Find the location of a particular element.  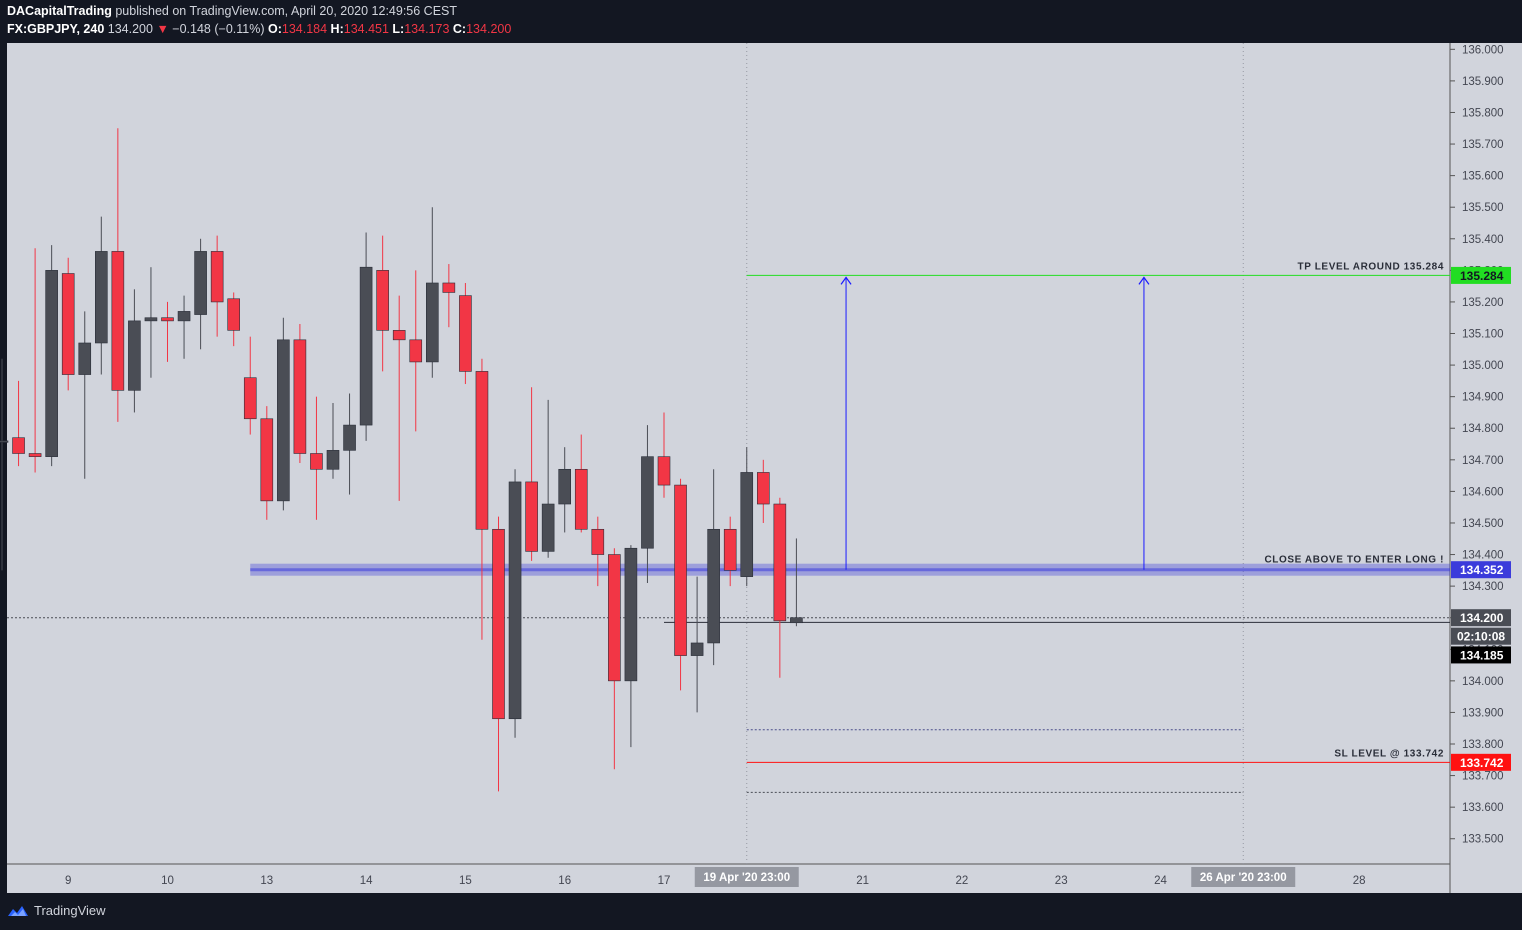

down-triangle-icon: ▼ is located at coordinates (162, 29).